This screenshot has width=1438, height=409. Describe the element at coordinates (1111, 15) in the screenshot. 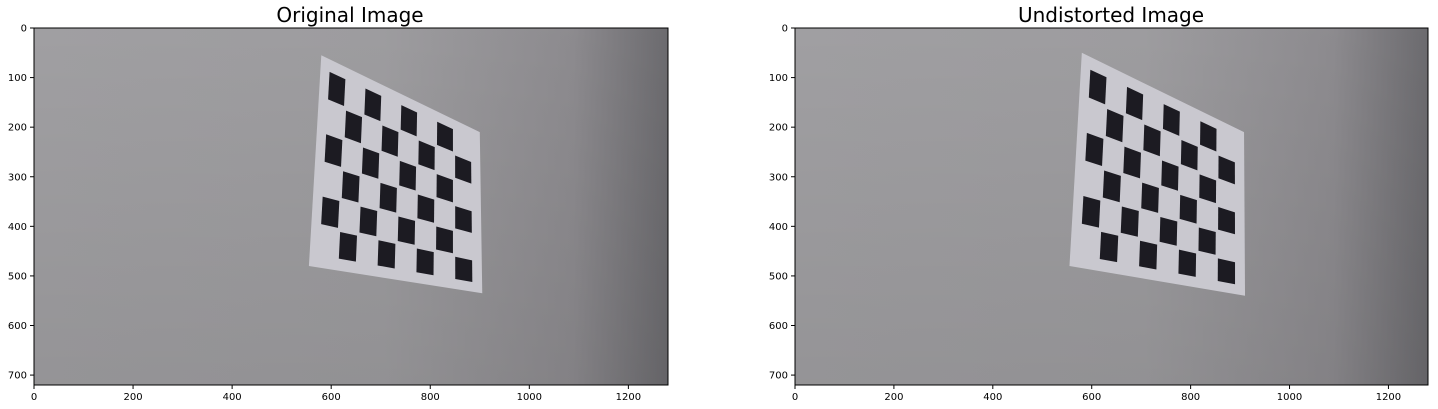

I see `undistorted-image-title: Undistorted Image` at that location.